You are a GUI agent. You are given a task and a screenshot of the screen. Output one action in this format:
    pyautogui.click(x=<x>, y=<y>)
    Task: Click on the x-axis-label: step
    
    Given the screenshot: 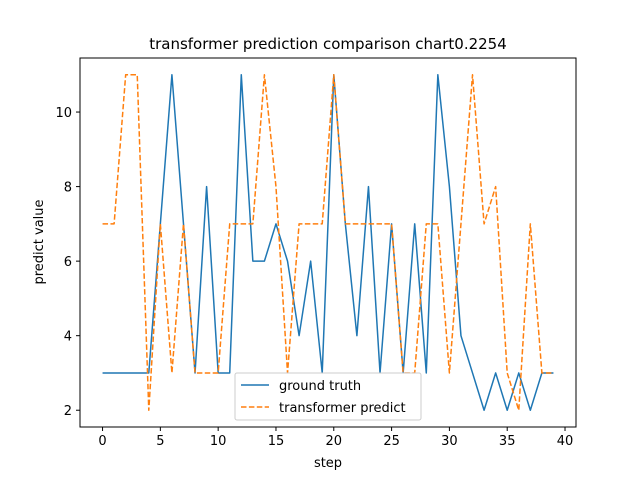 What is the action you would take?
    pyautogui.click(x=328, y=463)
    